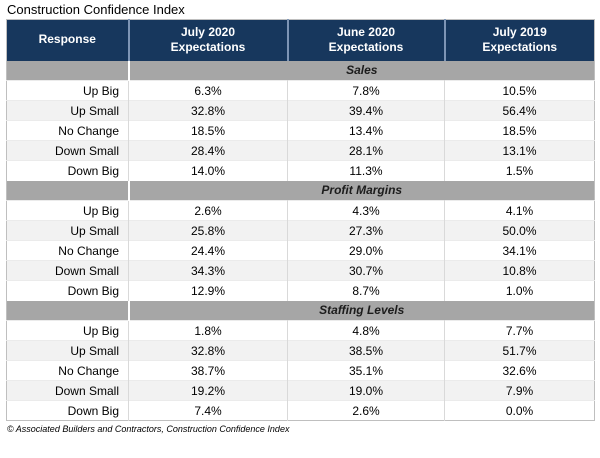  I want to click on section-band-sales: Sales, so click(300, 70).